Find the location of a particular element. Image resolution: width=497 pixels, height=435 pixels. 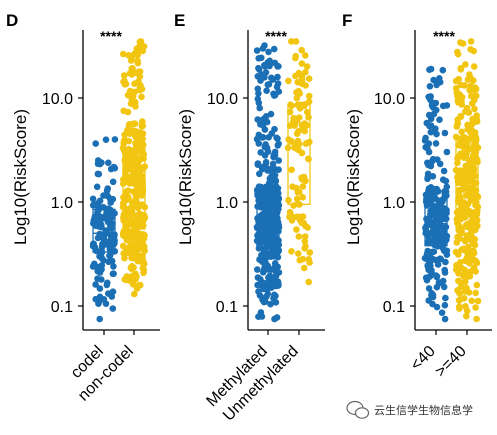

y-tick-label-F-2: 10.0 is located at coordinates (389, 99).